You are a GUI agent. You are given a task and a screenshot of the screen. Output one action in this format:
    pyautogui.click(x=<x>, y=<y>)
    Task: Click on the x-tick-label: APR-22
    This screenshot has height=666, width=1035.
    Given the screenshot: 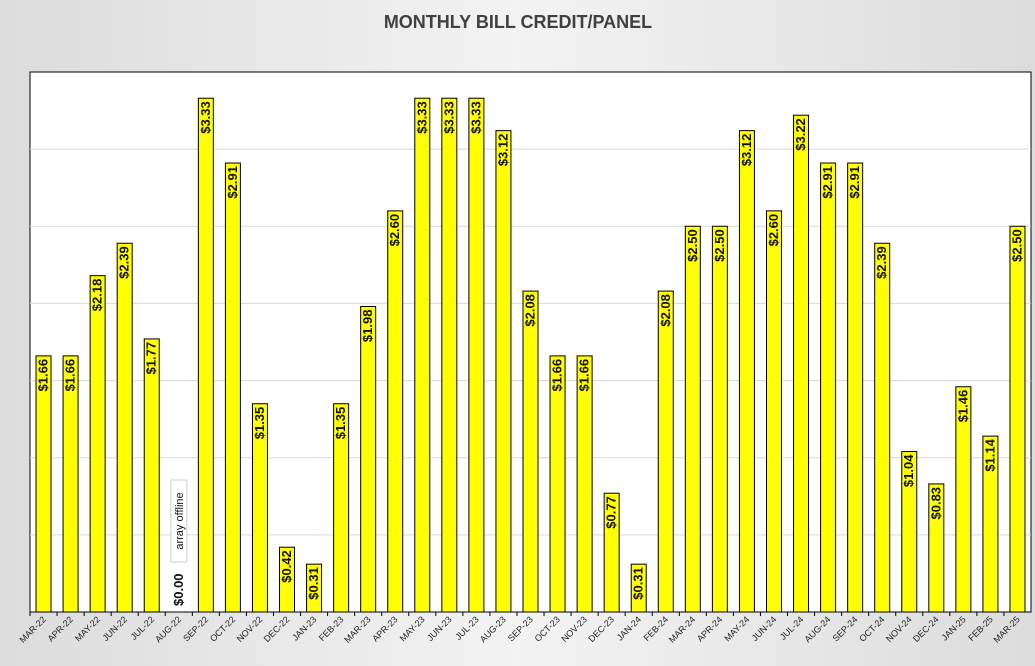 What is the action you would take?
    pyautogui.click(x=60, y=628)
    